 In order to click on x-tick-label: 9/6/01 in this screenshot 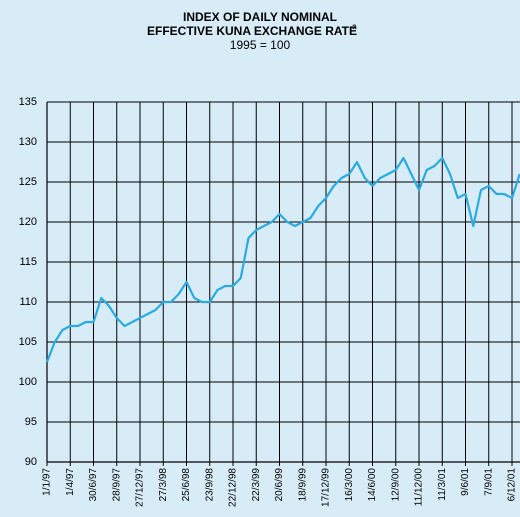, I will do `click(465, 482)`.